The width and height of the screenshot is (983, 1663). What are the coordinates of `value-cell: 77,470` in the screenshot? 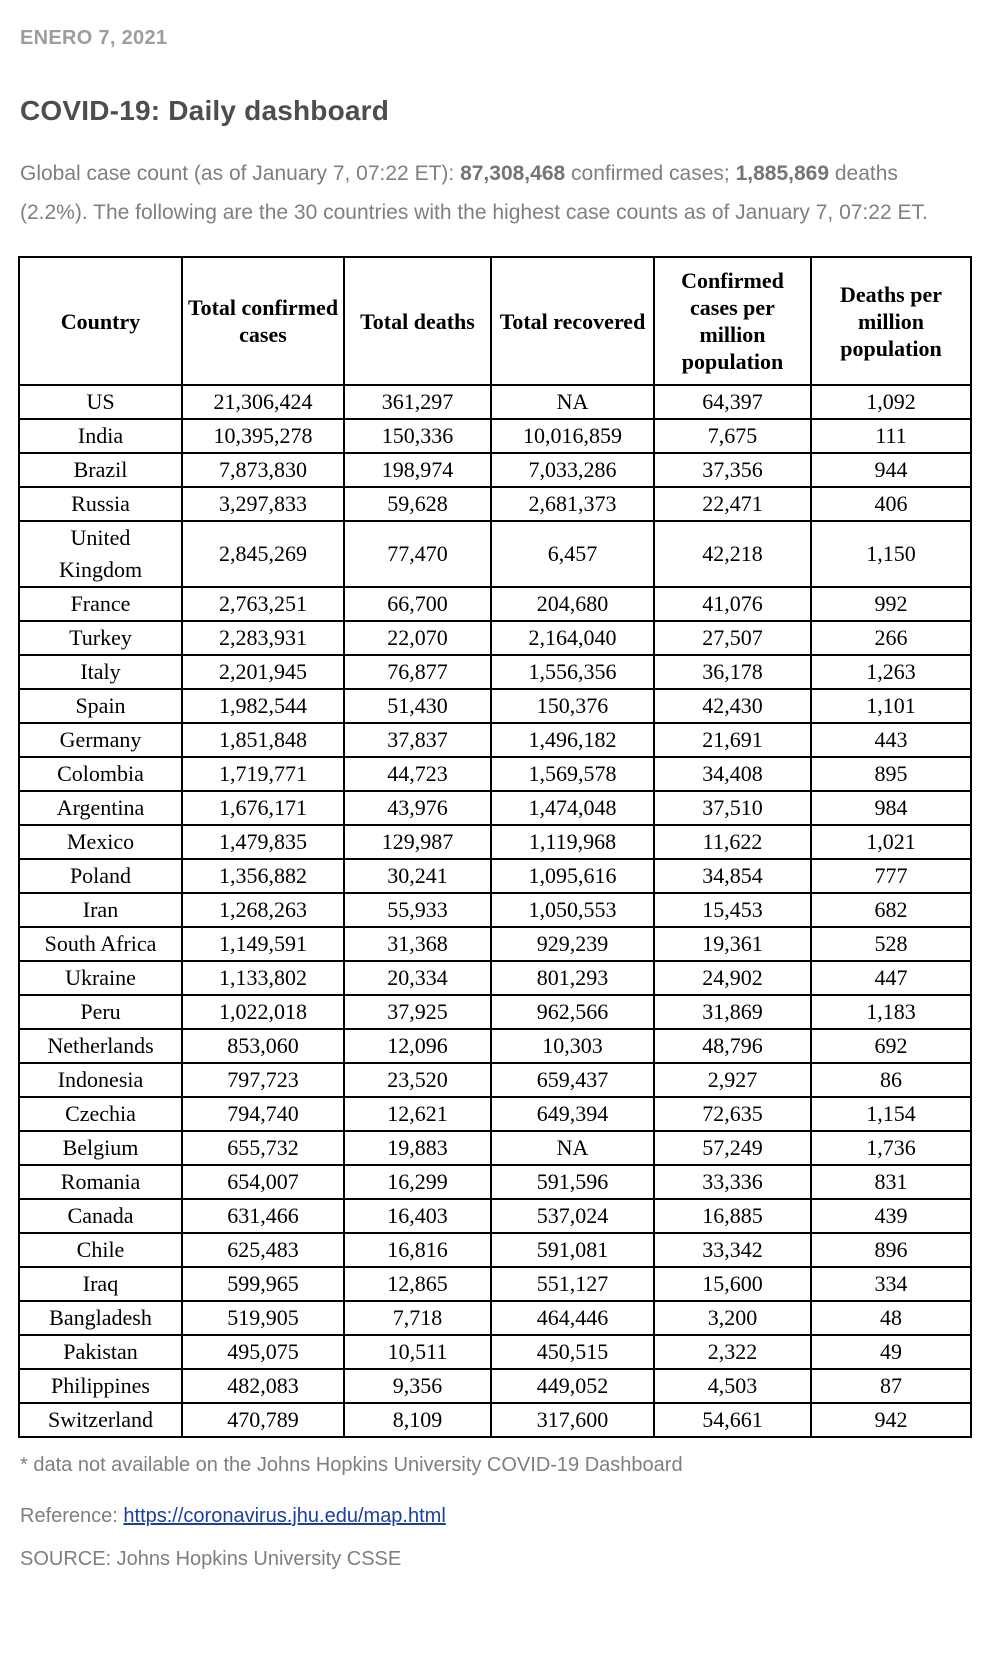 It's located at (417, 554).